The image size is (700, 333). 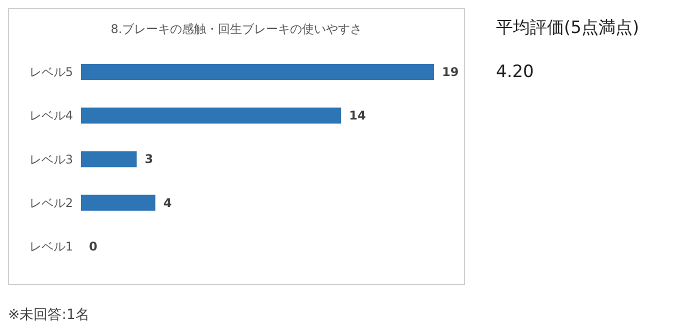 I want to click on y-tick-label: レベル3, so click(x=51, y=159).